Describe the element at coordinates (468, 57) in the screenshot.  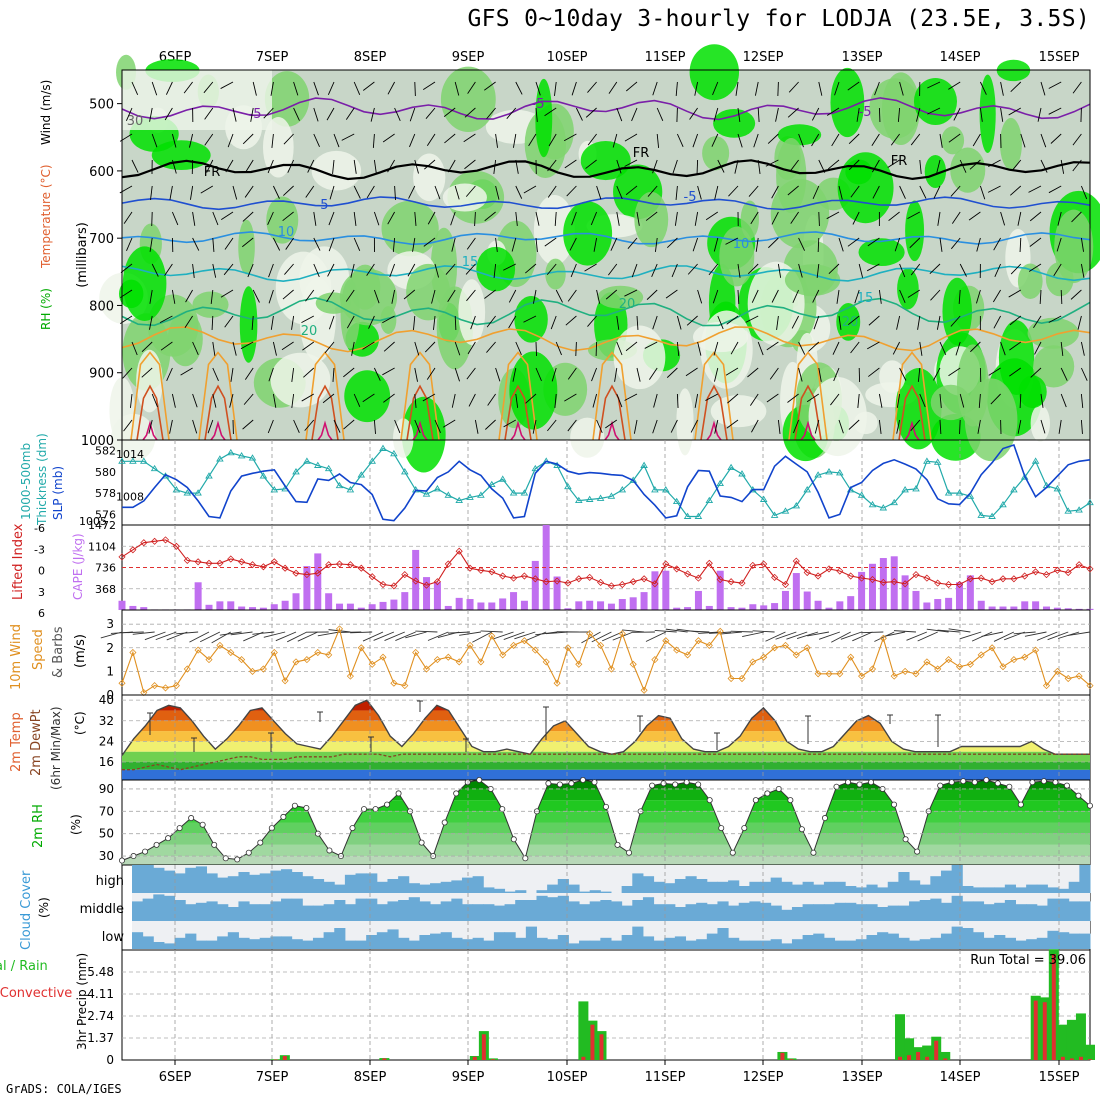
I see `top-date-label: 9SEP` at that location.